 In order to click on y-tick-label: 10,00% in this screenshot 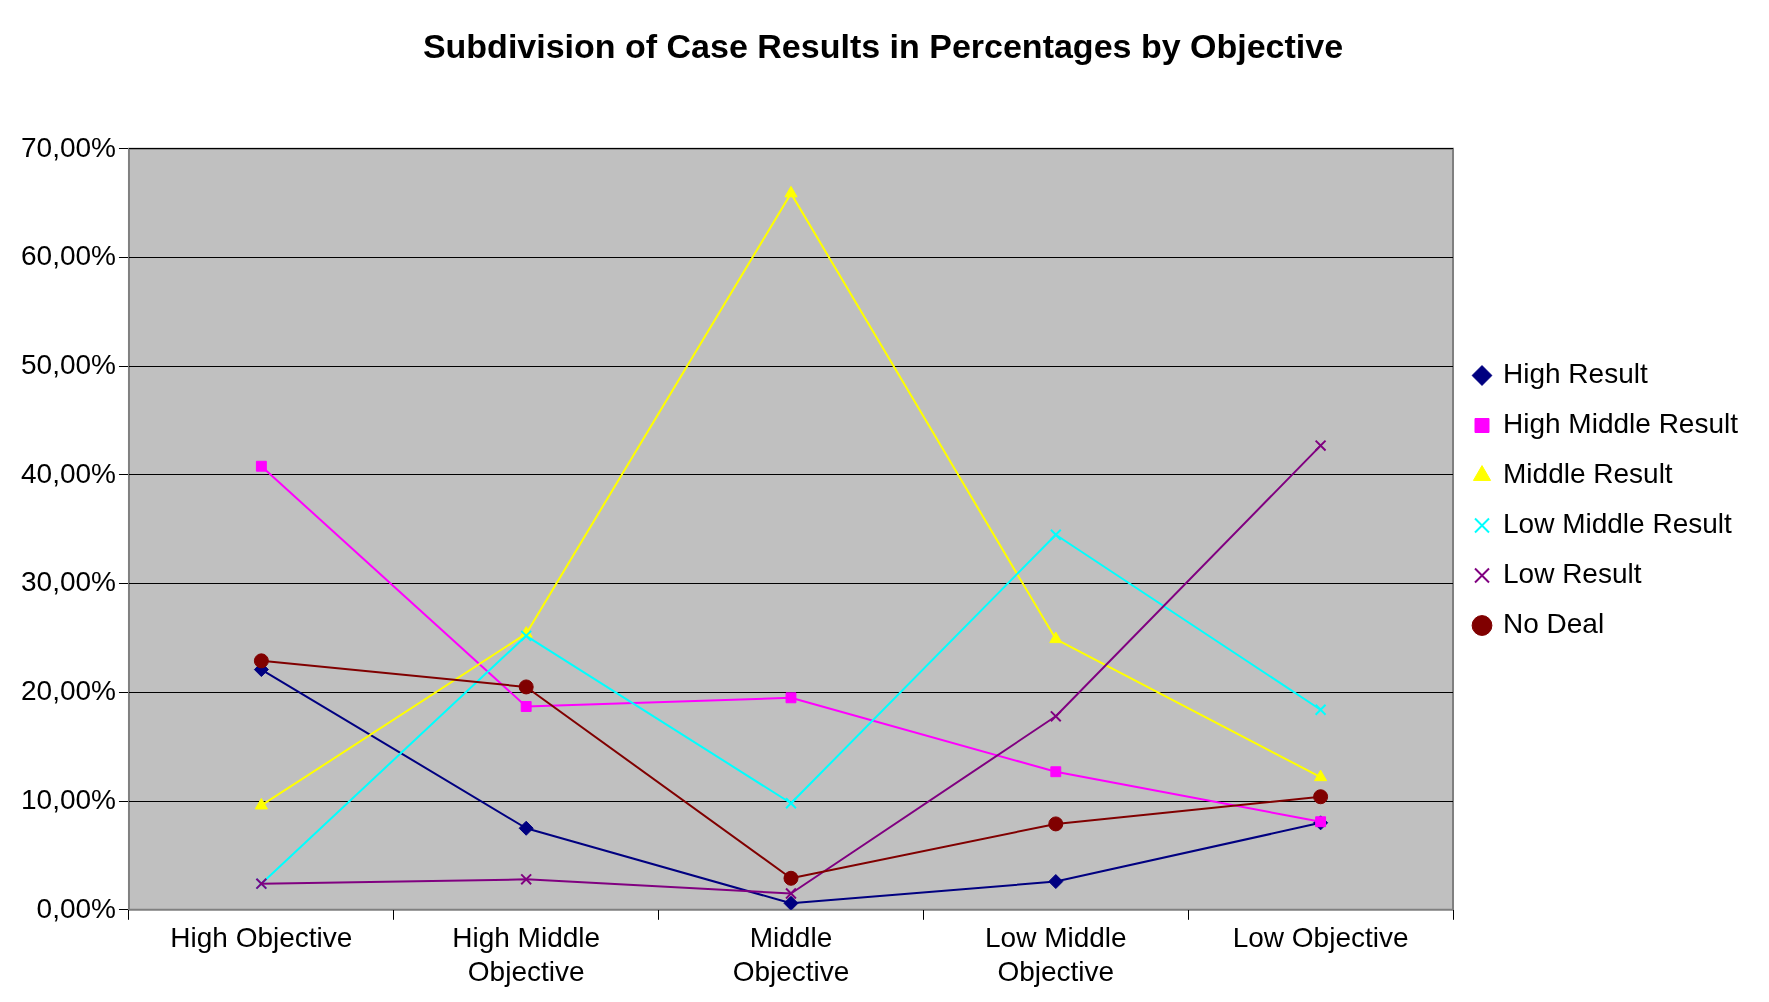, I will do `click(68, 799)`.